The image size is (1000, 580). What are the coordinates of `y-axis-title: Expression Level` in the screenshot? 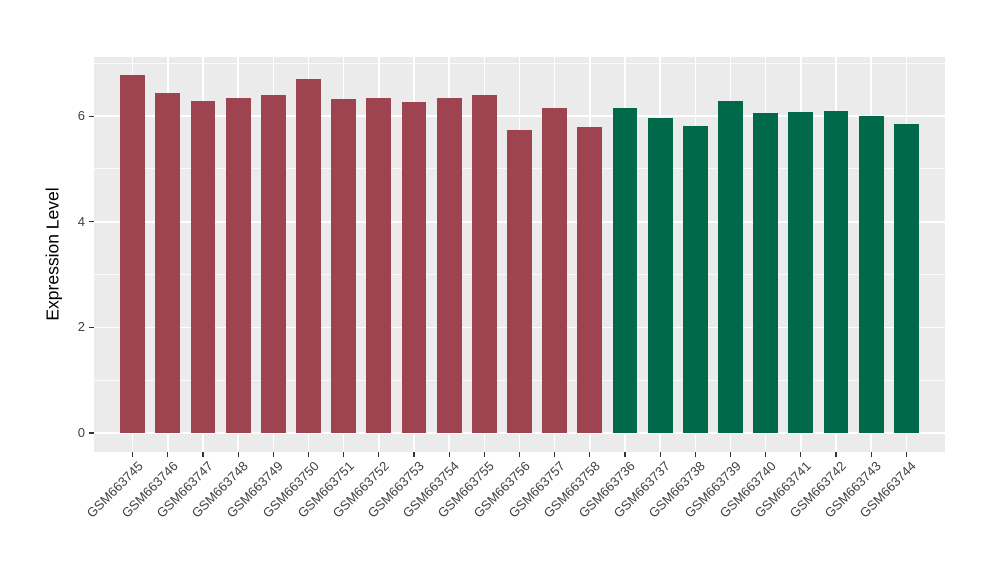 It's located at (52, 254).